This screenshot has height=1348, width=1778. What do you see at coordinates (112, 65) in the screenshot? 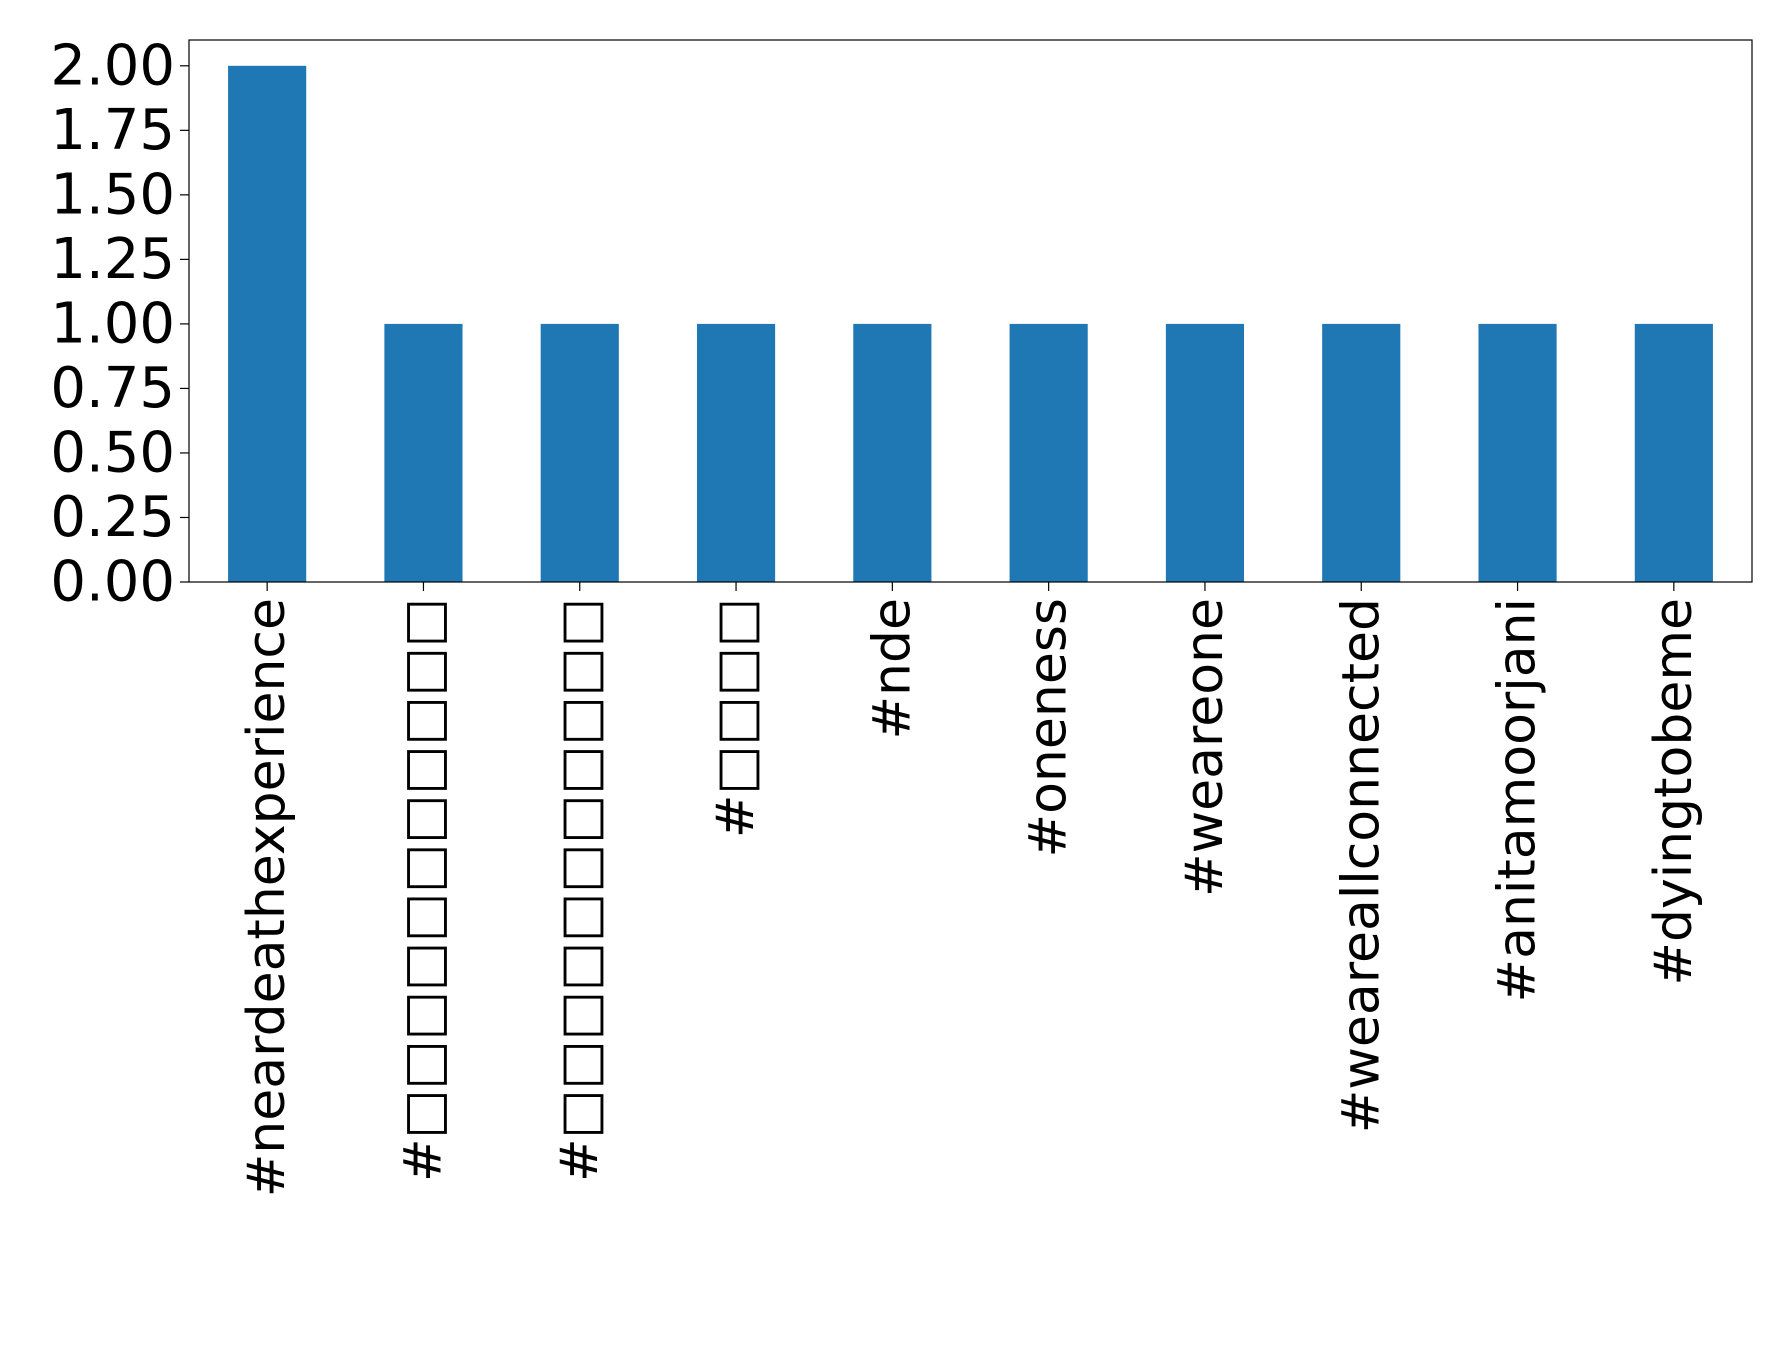
I see `y-tick-label: 2.00` at bounding box center [112, 65].